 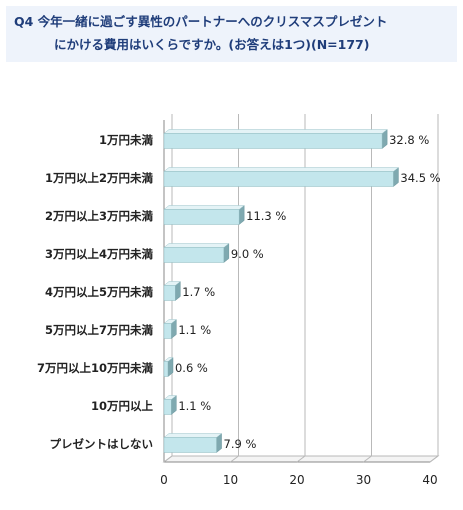 What do you see at coordinates (230, 480) in the screenshot?
I see `x-tick-label: 10` at bounding box center [230, 480].